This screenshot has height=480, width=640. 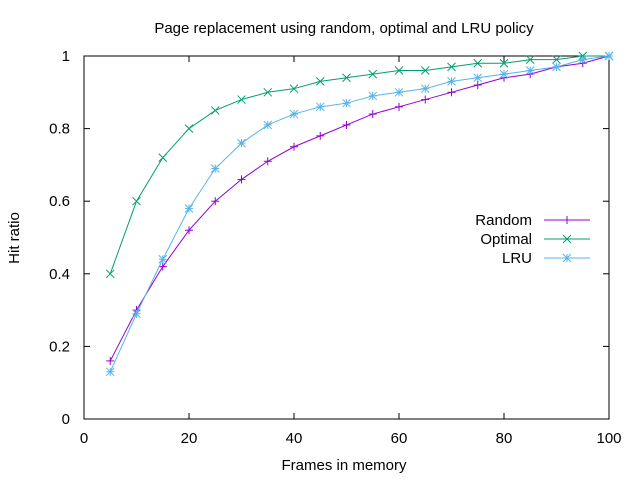 I want to click on legend-marker-random, so click(x=567, y=220).